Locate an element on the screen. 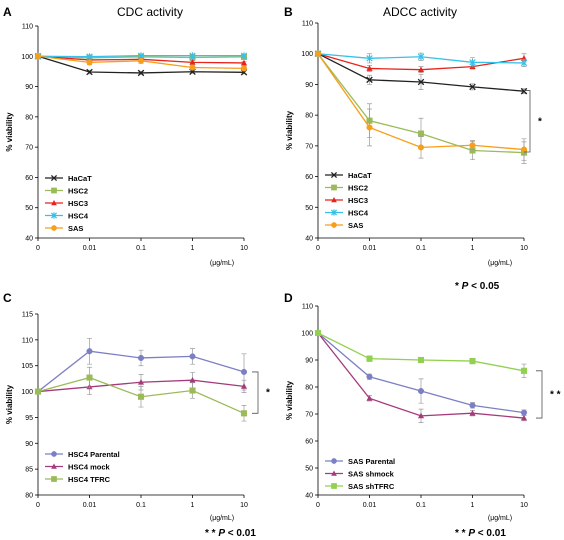  series-sas-shmock is located at coordinates (421, 376).